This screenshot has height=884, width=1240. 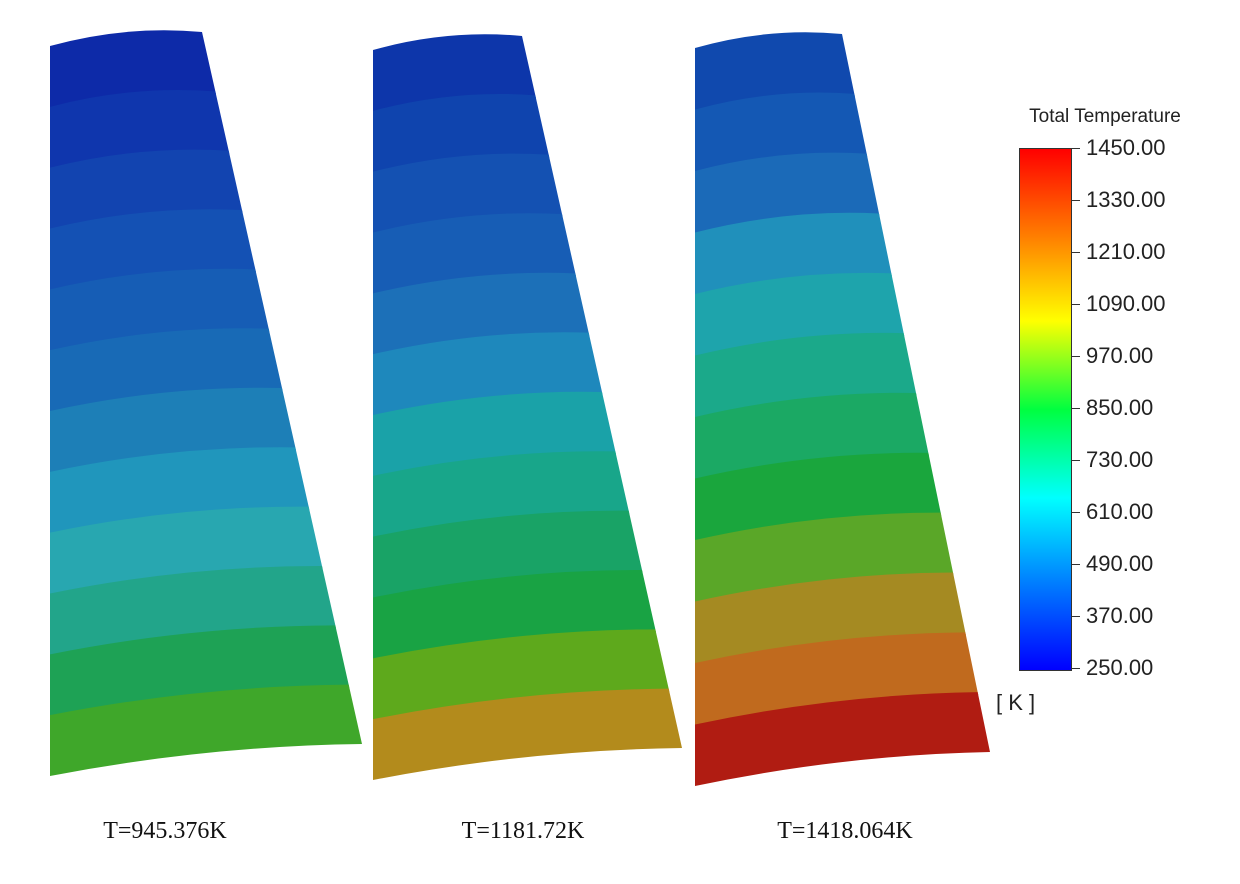 What do you see at coordinates (1120, 615) in the screenshot?
I see `colorbar-tick-label: 370.00` at bounding box center [1120, 615].